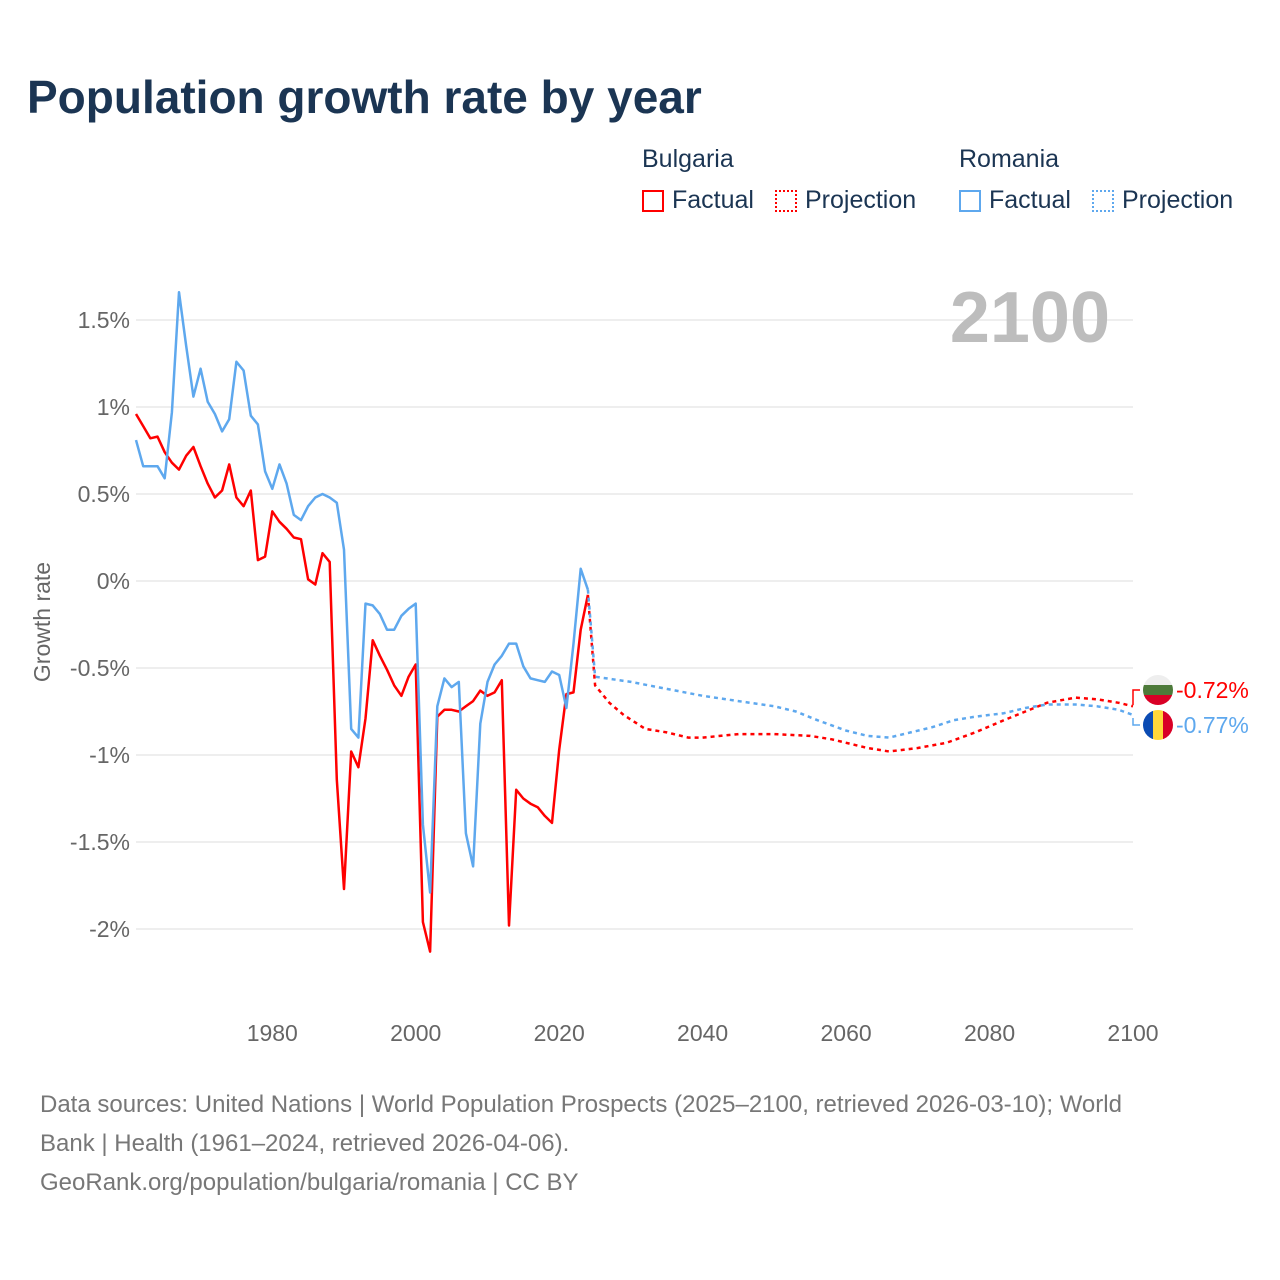  Describe the element at coordinates (104, 320) in the screenshot. I see `y-tick-label: 1.5%` at that location.